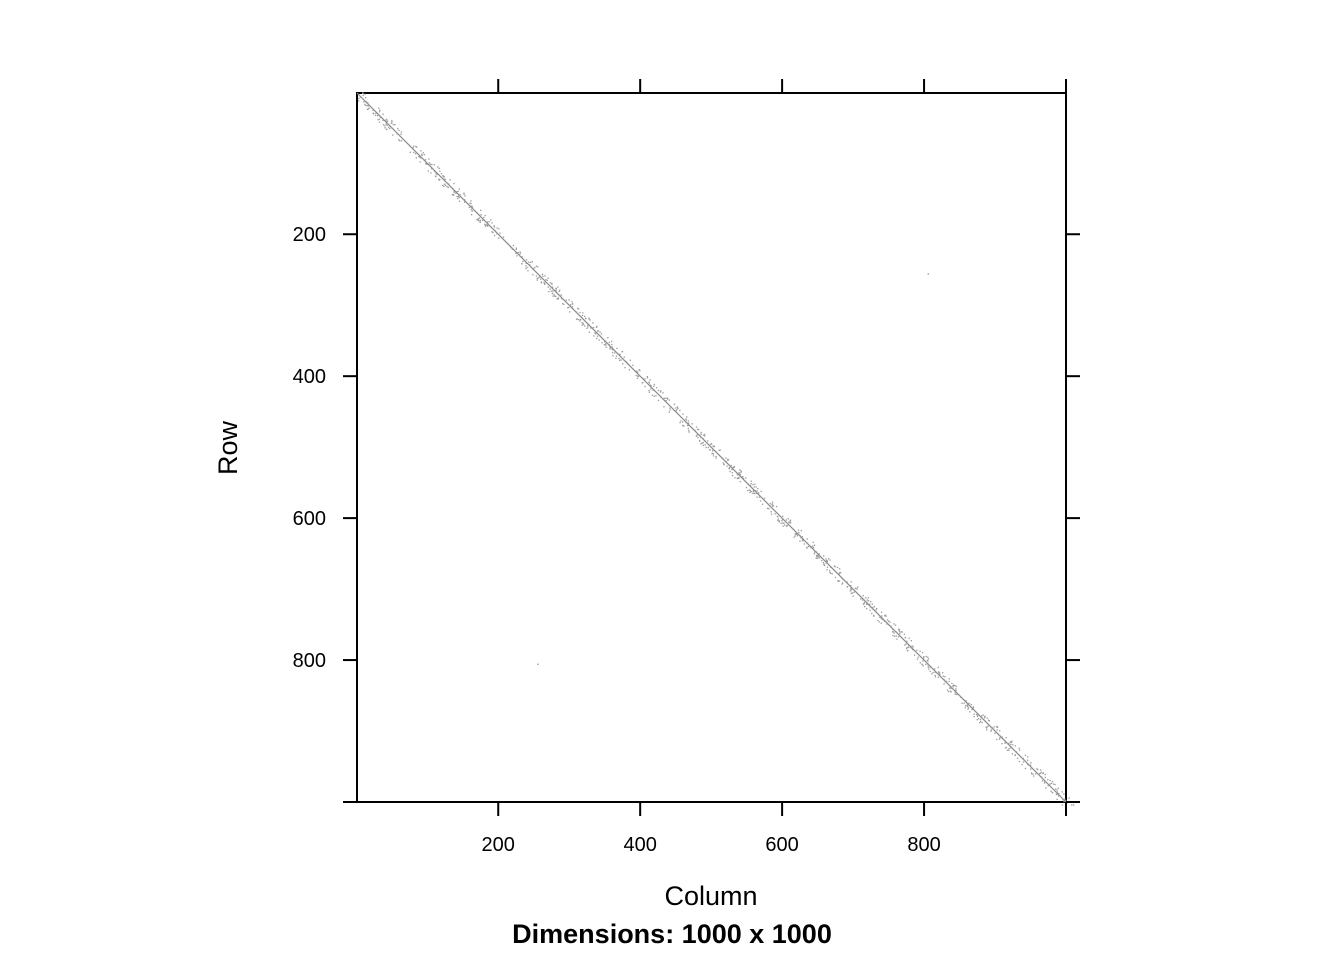 The height and width of the screenshot is (960, 1344). Describe the element at coordinates (639, 845) in the screenshot. I see `x-tick-label: 400` at that location.